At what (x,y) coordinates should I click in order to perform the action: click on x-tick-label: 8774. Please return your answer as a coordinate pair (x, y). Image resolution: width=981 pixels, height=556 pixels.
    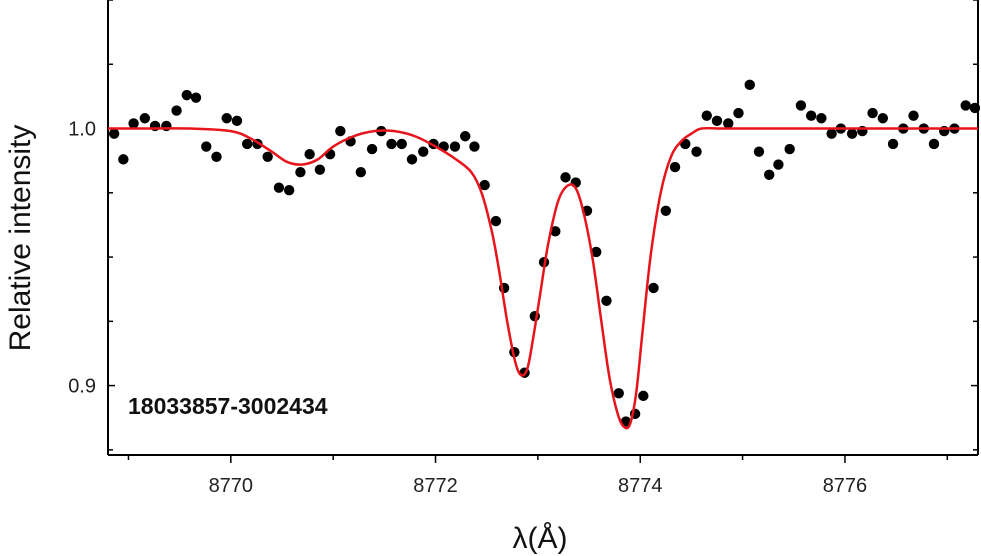
    Looking at the image, I should click on (640, 486).